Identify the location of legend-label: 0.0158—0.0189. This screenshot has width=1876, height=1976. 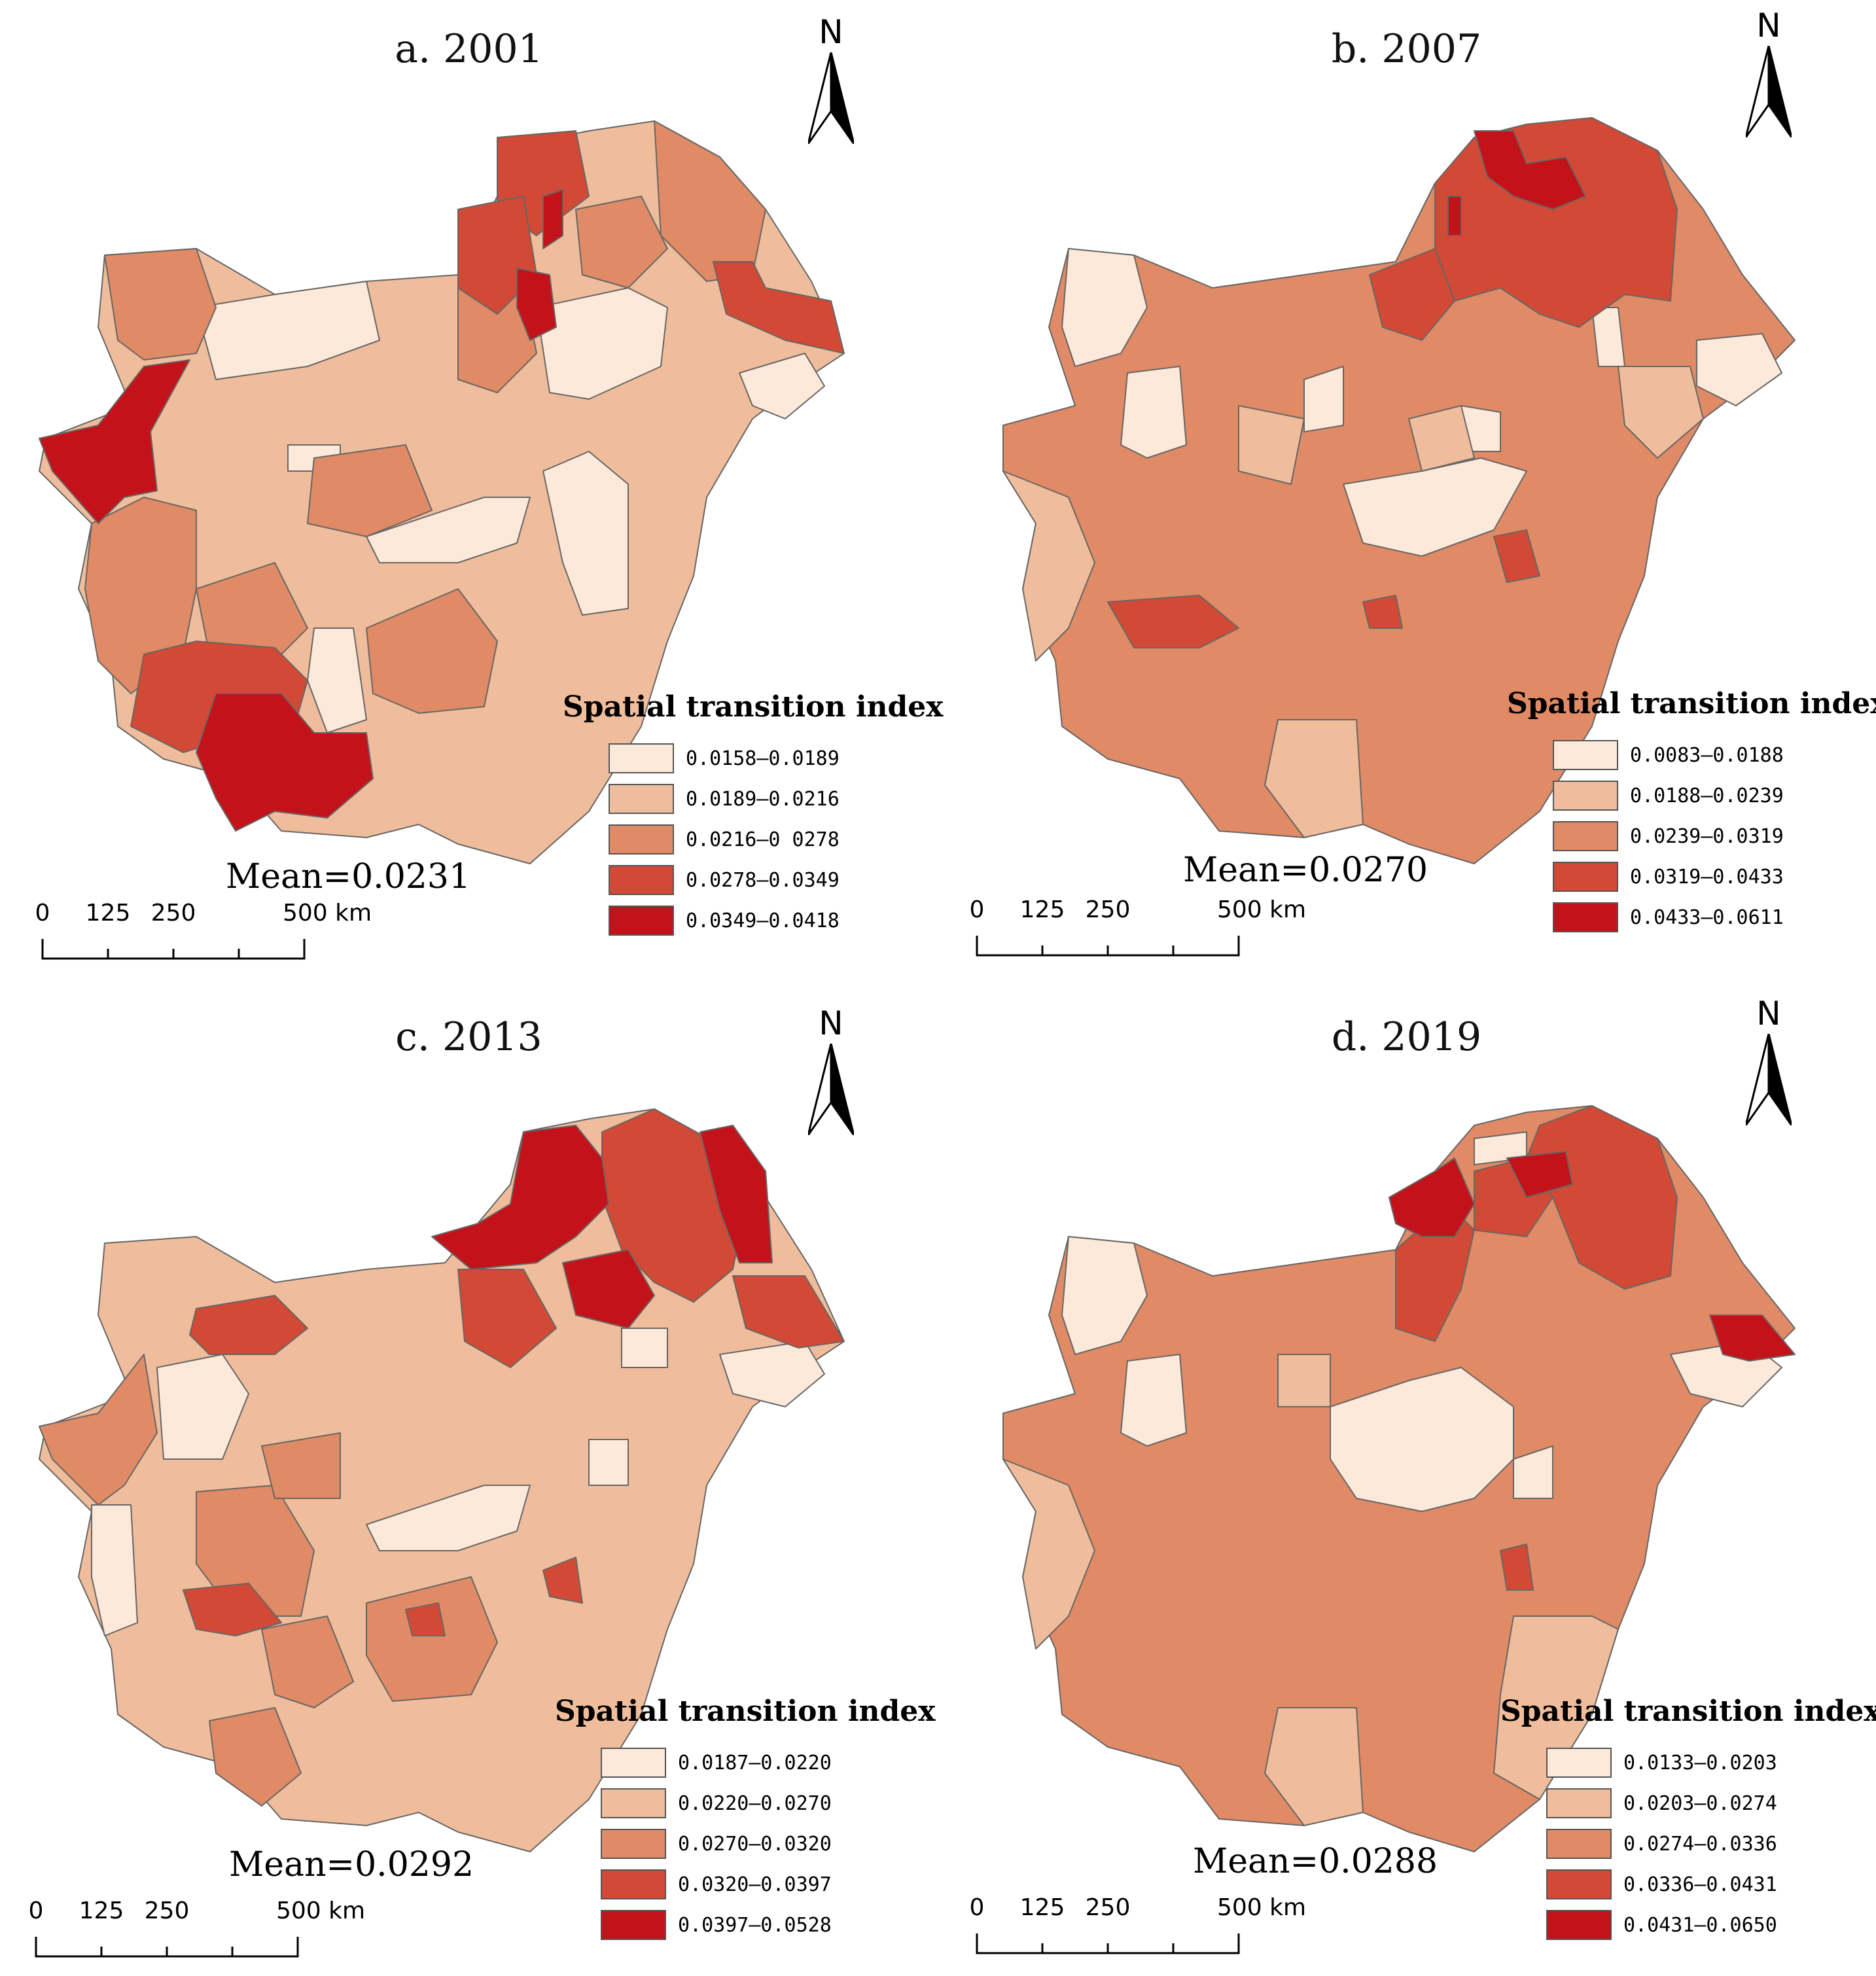
(763, 758).